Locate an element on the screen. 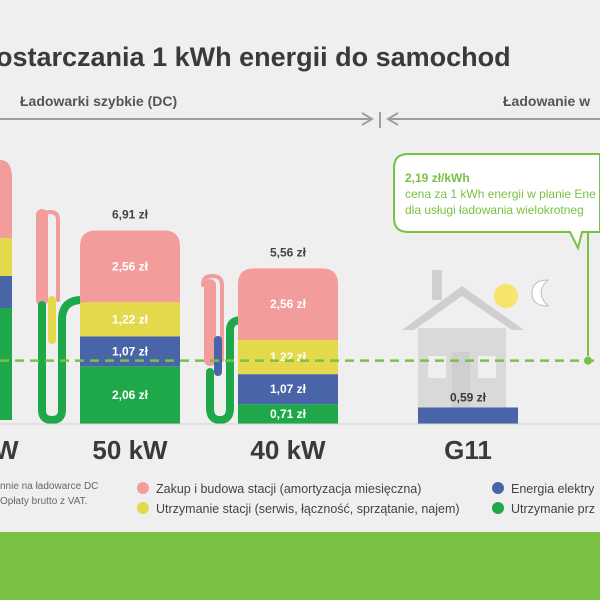  callout-line-3: dla usługi ładowania wielokrotneg is located at coordinates (494, 210).